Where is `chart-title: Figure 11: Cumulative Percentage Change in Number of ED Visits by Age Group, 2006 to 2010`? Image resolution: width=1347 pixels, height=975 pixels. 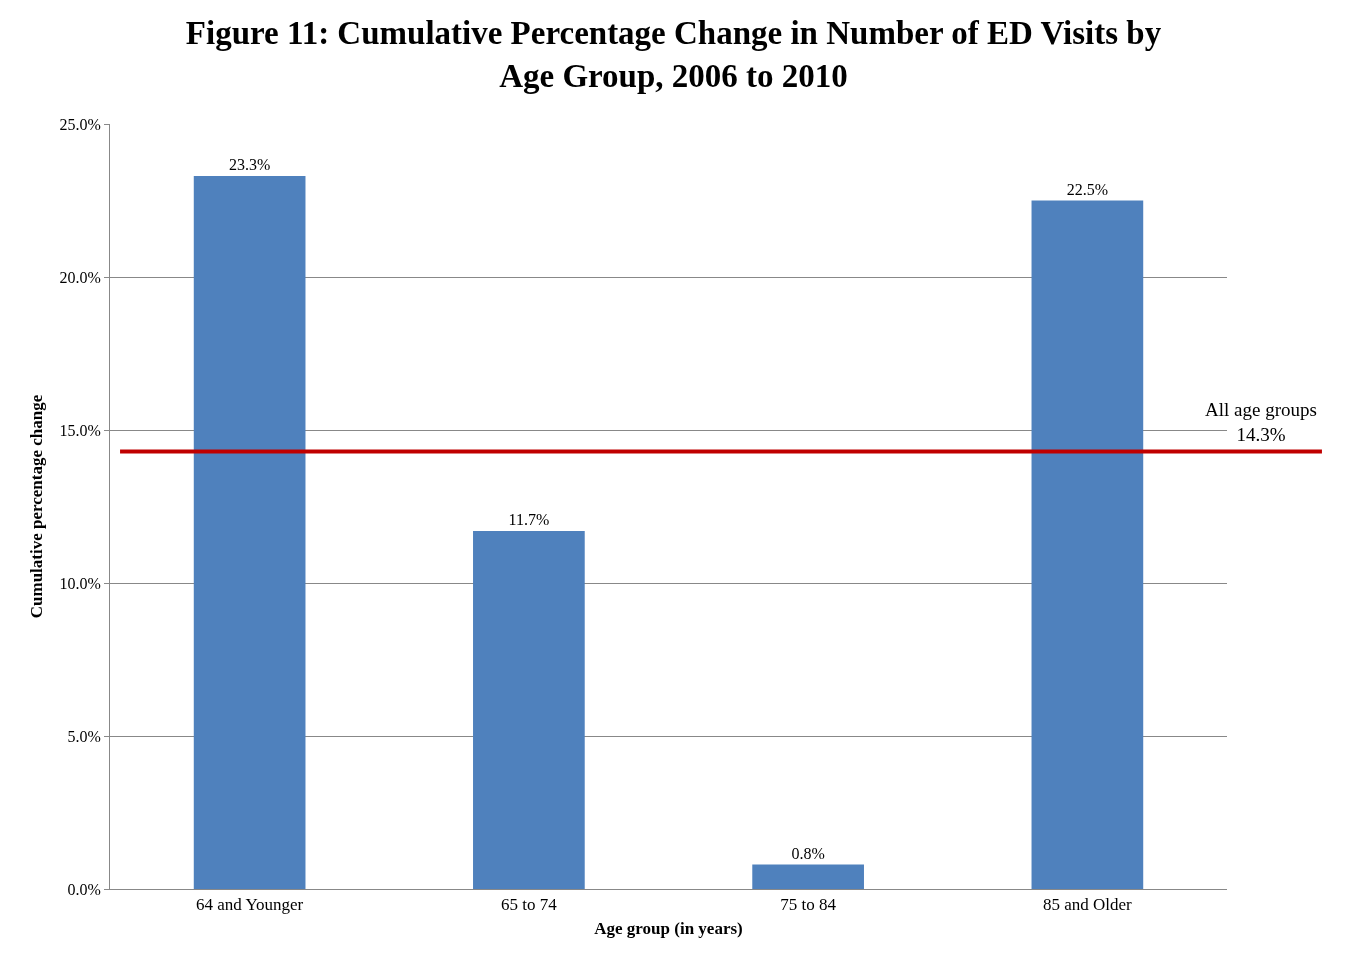 chart-title: Figure 11: Cumulative Percentage Change in Number of ED Visits by Age Group, 2006 to 2010 is located at coordinates (673, 54).